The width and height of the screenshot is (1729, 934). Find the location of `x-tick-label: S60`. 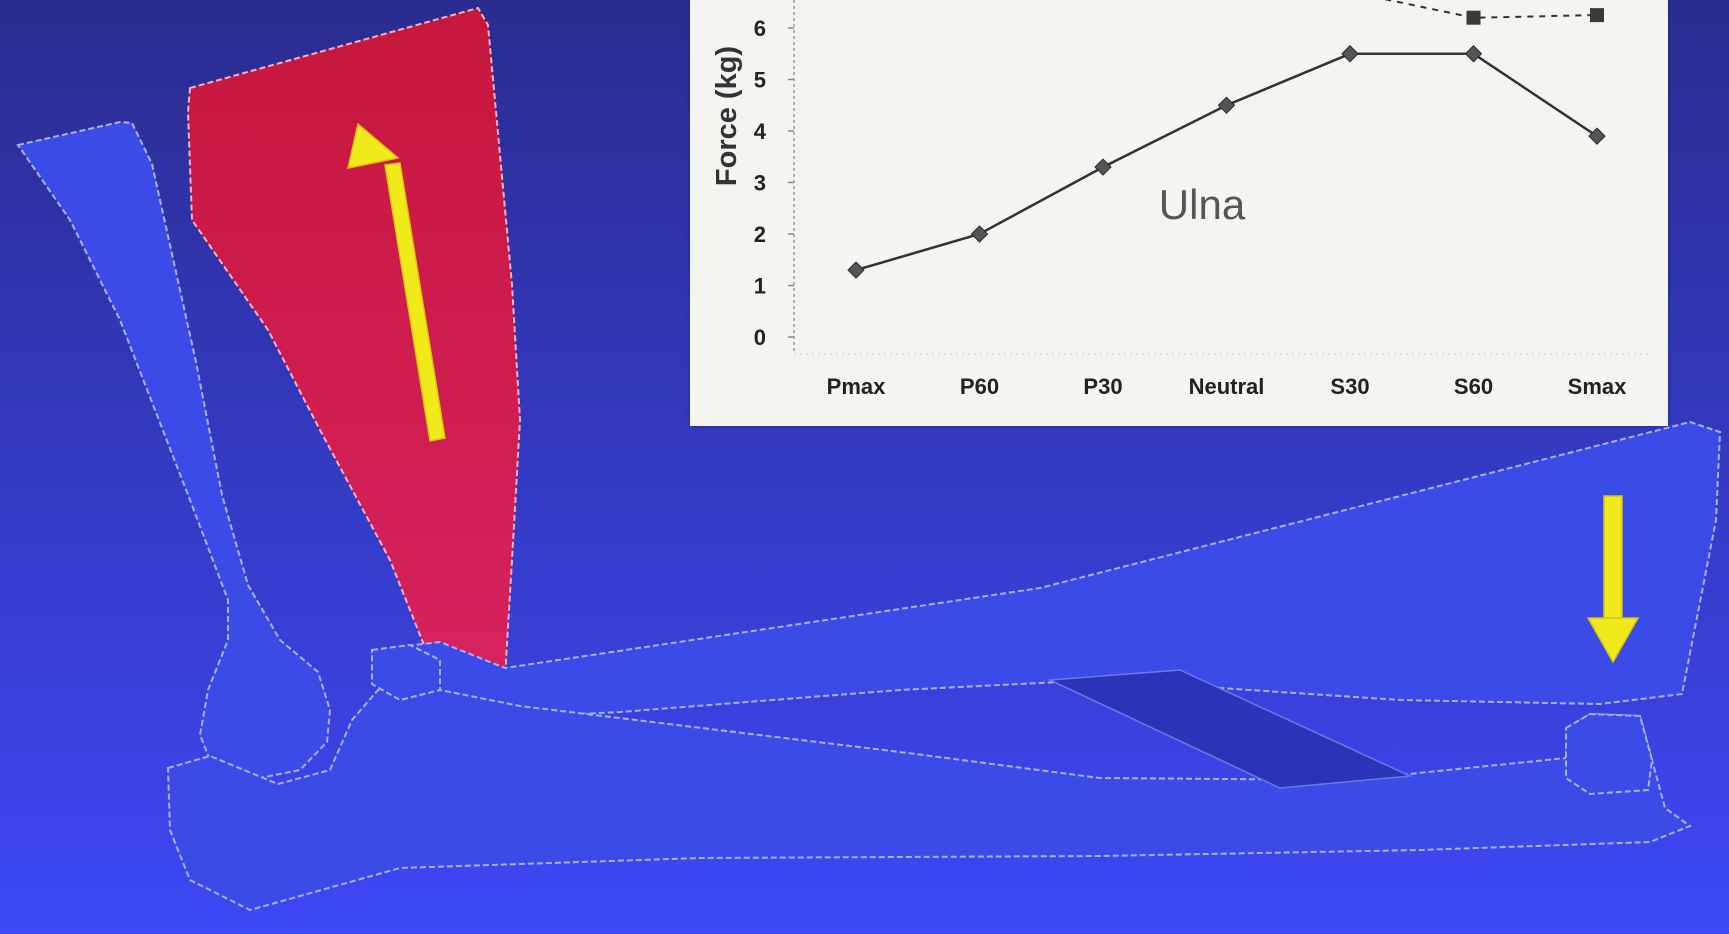

x-tick-label: S60 is located at coordinates (1473, 386).